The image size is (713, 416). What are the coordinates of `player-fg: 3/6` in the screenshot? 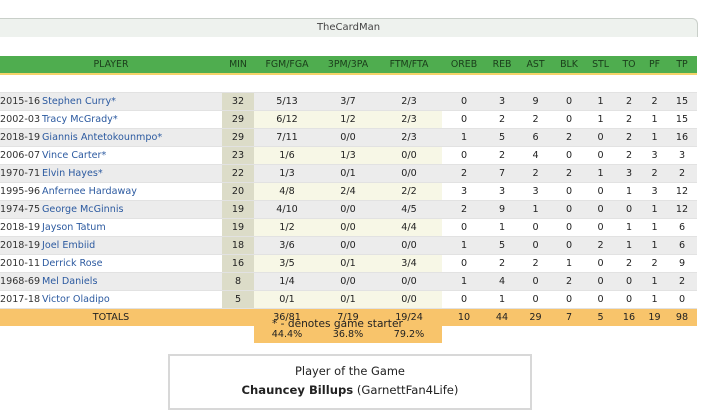 It's located at (287, 245).